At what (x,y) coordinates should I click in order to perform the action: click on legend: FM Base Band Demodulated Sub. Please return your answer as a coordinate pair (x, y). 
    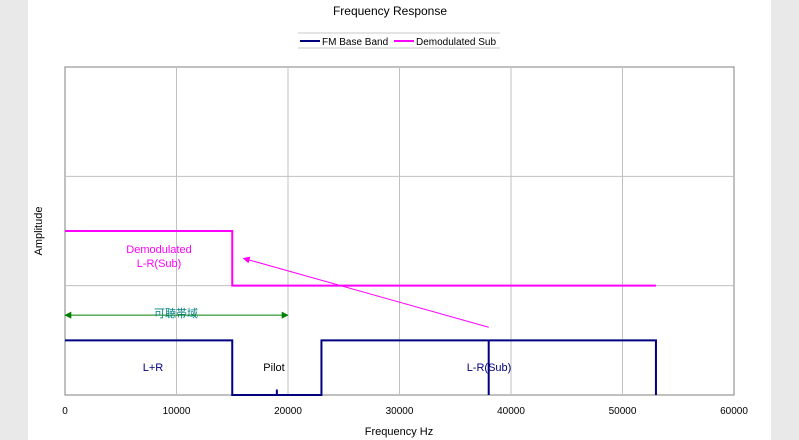
    Looking at the image, I should click on (399, 40).